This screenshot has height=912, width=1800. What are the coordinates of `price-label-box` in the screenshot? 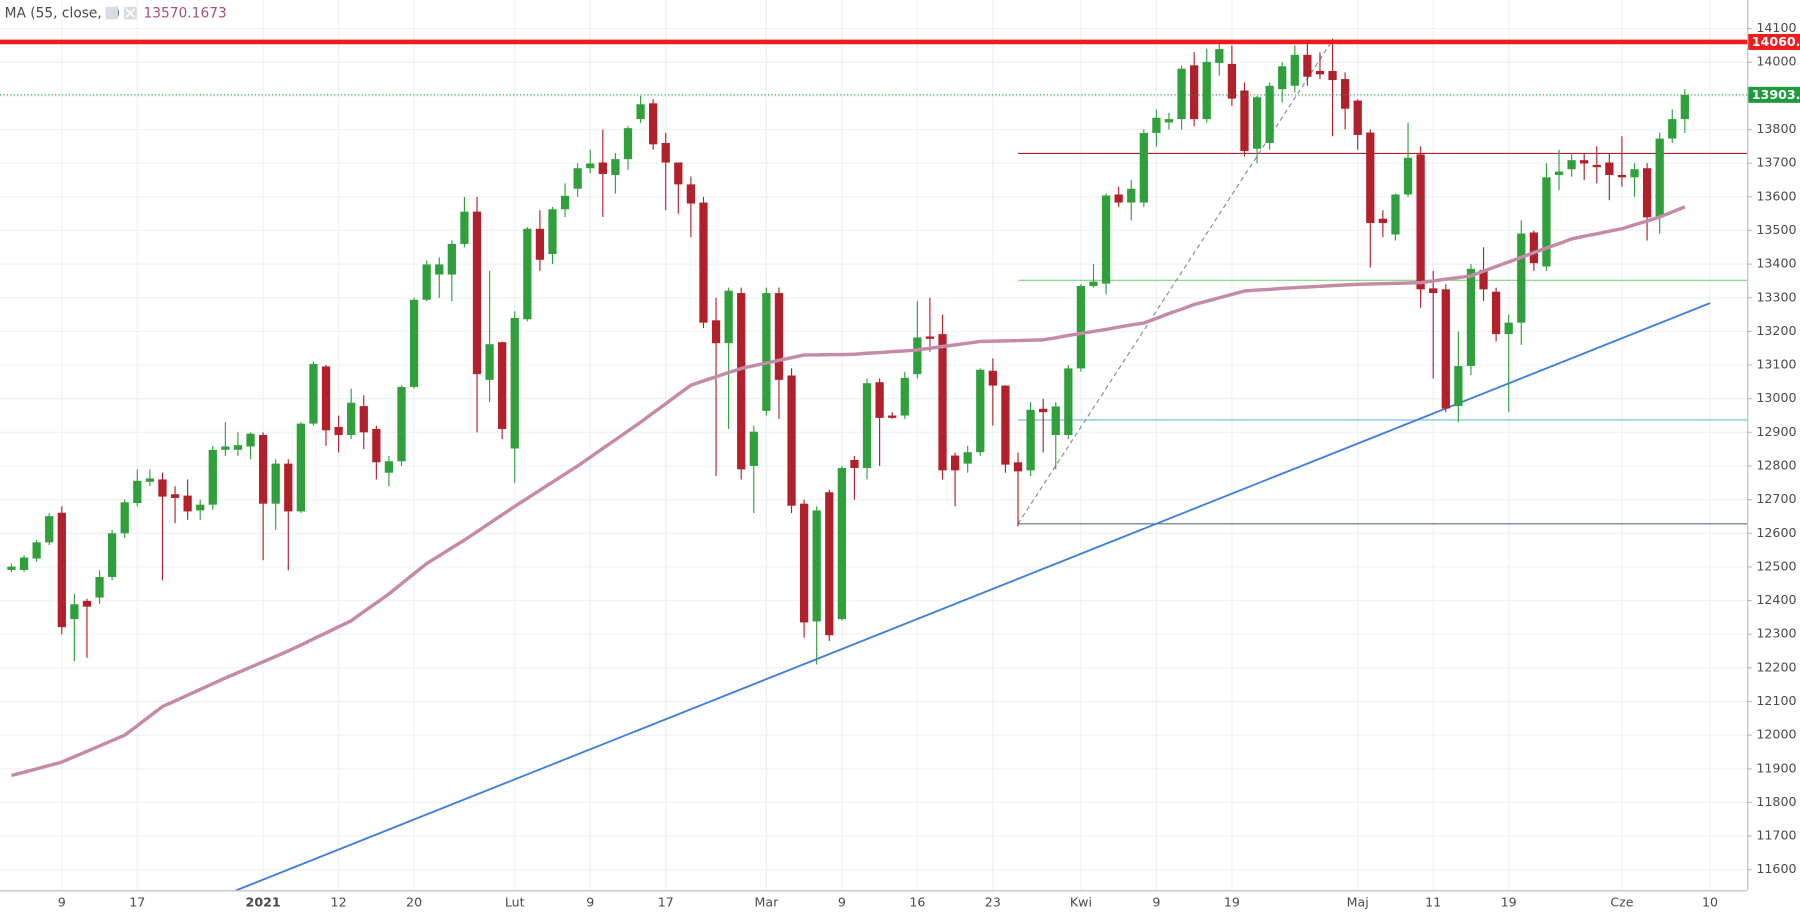 It's located at (1774, 41).